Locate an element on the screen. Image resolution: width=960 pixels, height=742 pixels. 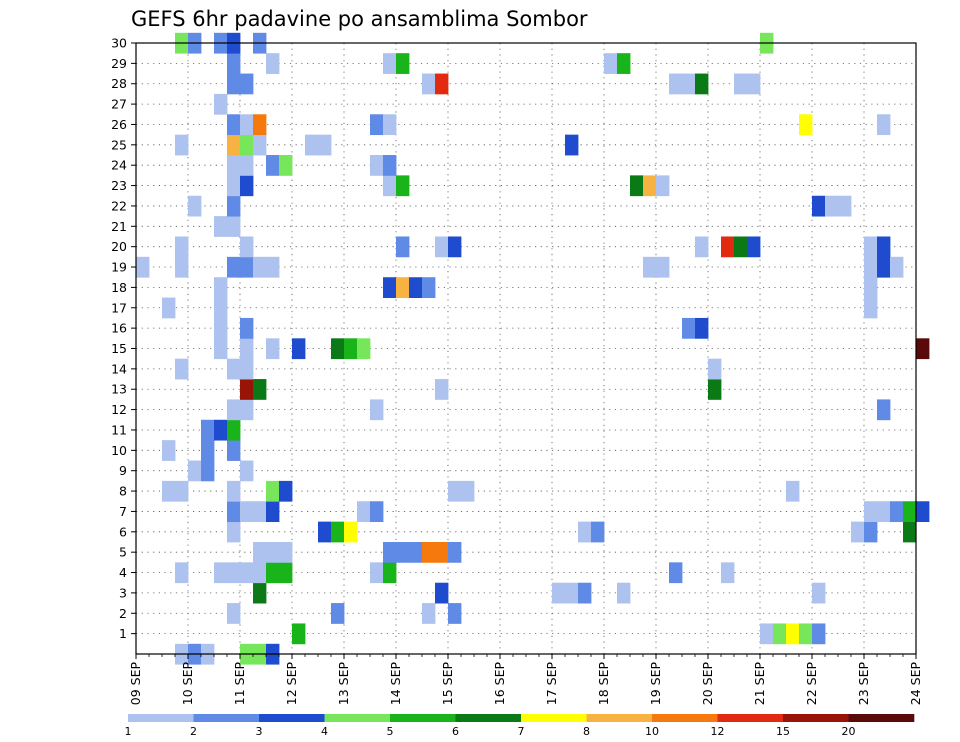
y-tick-label: 25 is located at coordinates (119, 144).